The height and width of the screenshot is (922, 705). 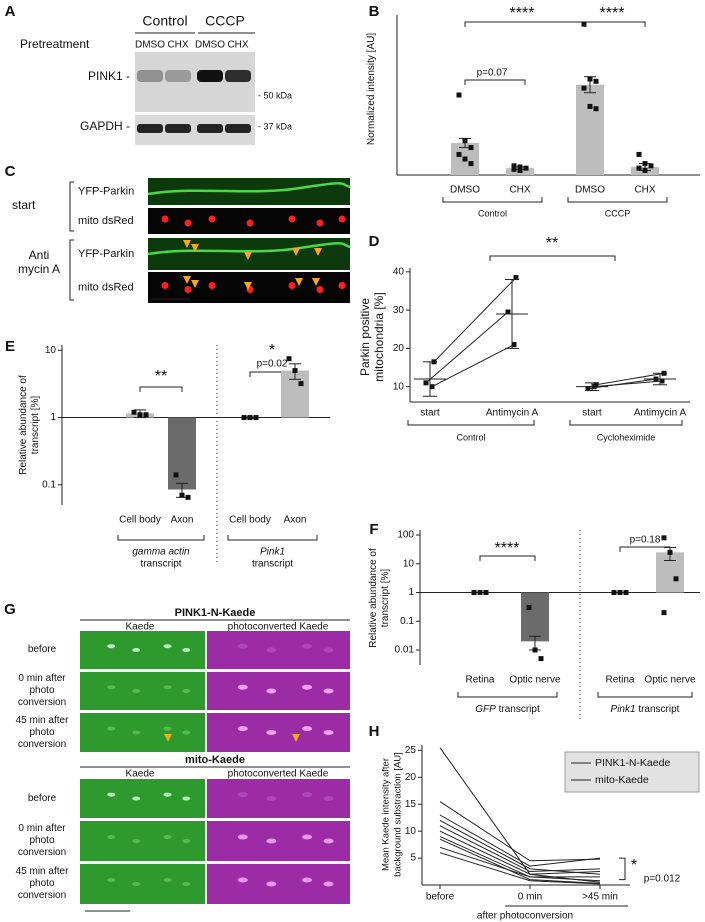 What do you see at coordinates (225, 21) in the screenshot?
I see `group-label: CCCP` at bounding box center [225, 21].